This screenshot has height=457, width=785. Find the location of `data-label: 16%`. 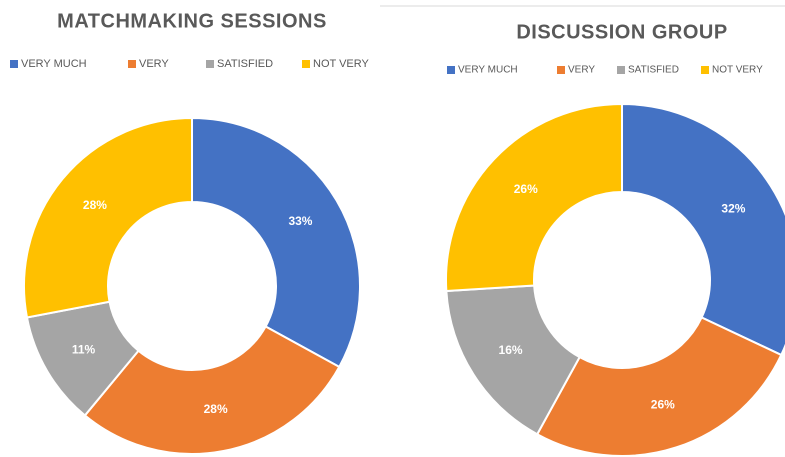

data-label: 16% is located at coordinates (511, 350).